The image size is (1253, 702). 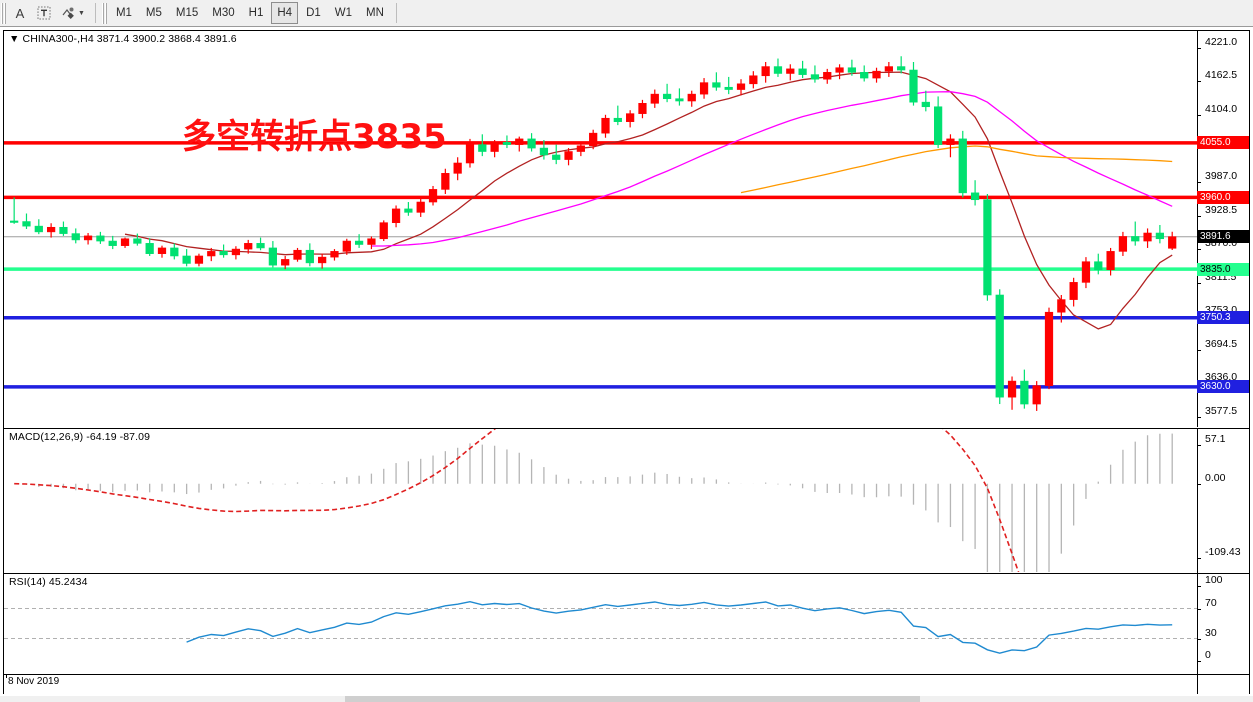 What do you see at coordinates (600, 627) in the screenshot?
I see `rsi-plot` at bounding box center [600, 627].